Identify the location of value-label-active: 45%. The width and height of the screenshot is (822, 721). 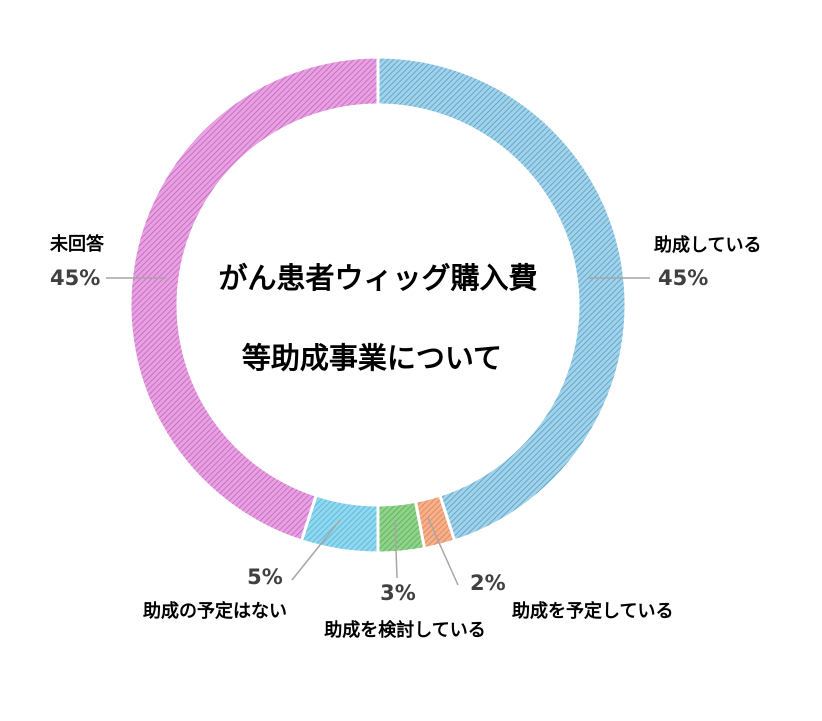
(683, 278).